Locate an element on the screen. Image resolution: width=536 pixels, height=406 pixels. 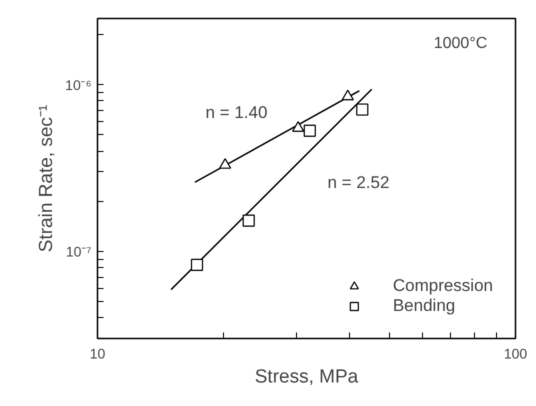
x-tick-label: 100 is located at coordinates (516, 354).